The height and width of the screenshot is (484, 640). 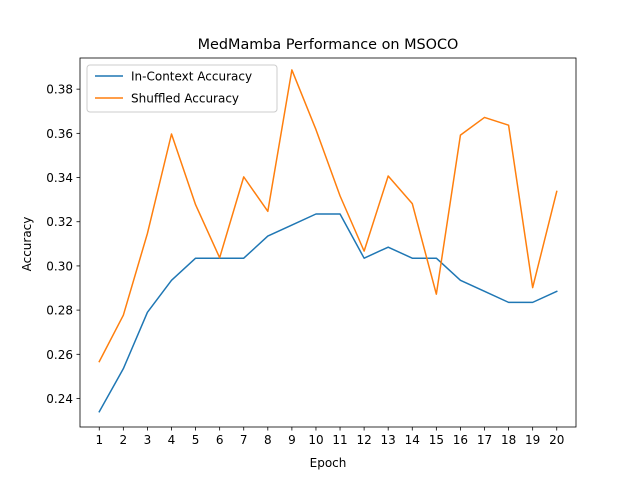 What do you see at coordinates (556, 440) in the screenshot?
I see `x-tick-label: 20` at bounding box center [556, 440].